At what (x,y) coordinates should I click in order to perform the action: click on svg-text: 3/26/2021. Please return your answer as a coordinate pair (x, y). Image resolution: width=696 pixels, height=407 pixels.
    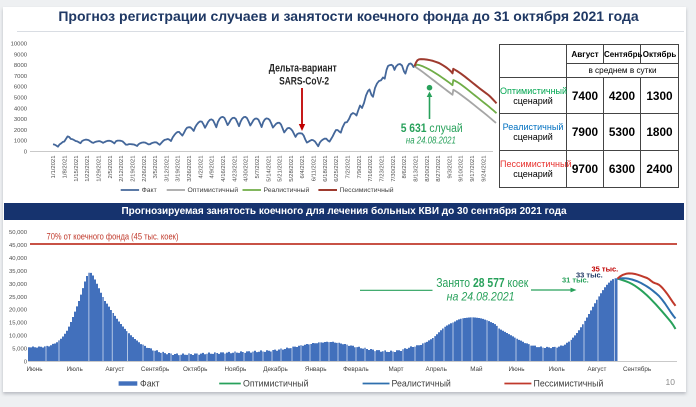
    Looking at the image, I should click on (190, 169).